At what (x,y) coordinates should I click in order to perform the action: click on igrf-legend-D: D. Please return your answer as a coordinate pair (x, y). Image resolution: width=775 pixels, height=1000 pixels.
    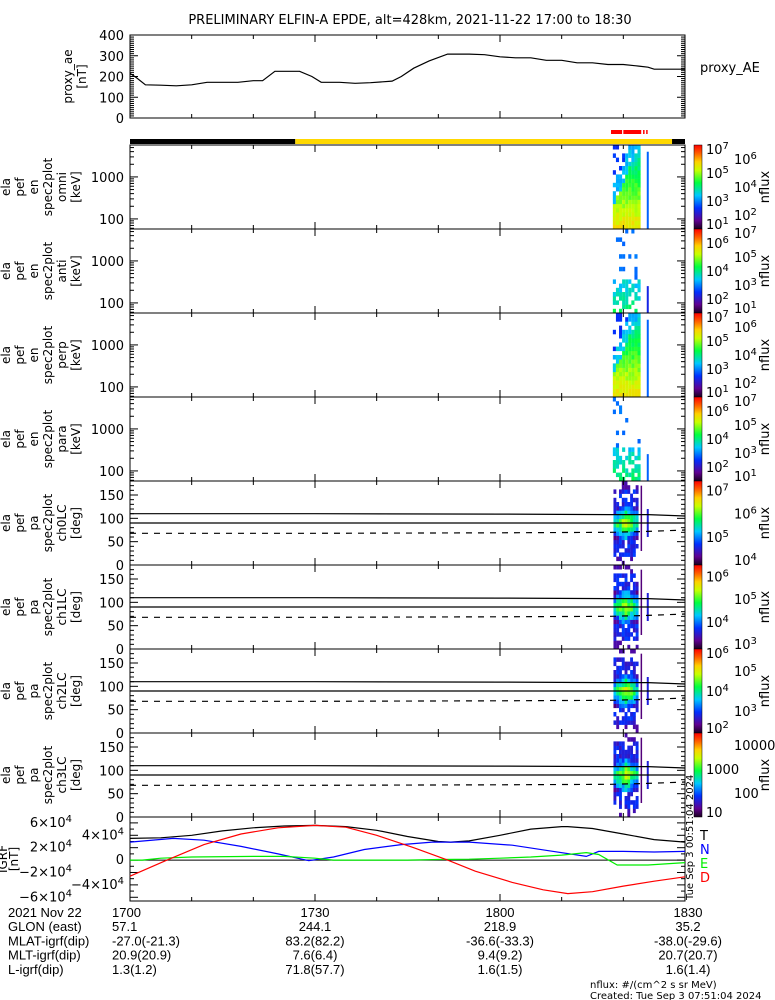
    Looking at the image, I should click on (705, 878).